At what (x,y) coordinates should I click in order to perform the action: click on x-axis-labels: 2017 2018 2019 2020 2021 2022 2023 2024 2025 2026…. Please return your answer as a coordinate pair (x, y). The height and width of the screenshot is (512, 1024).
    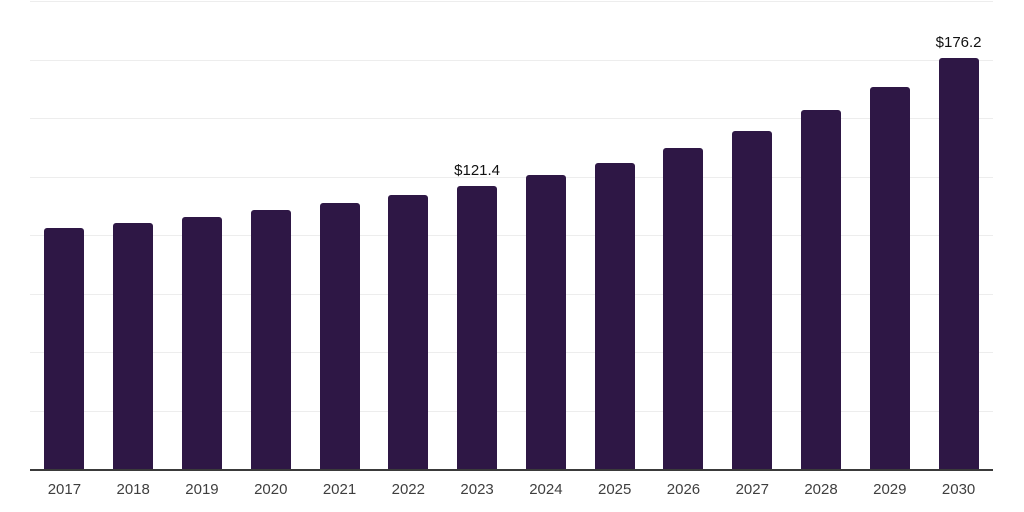
    Looking at the image, I should click on (511, 492).